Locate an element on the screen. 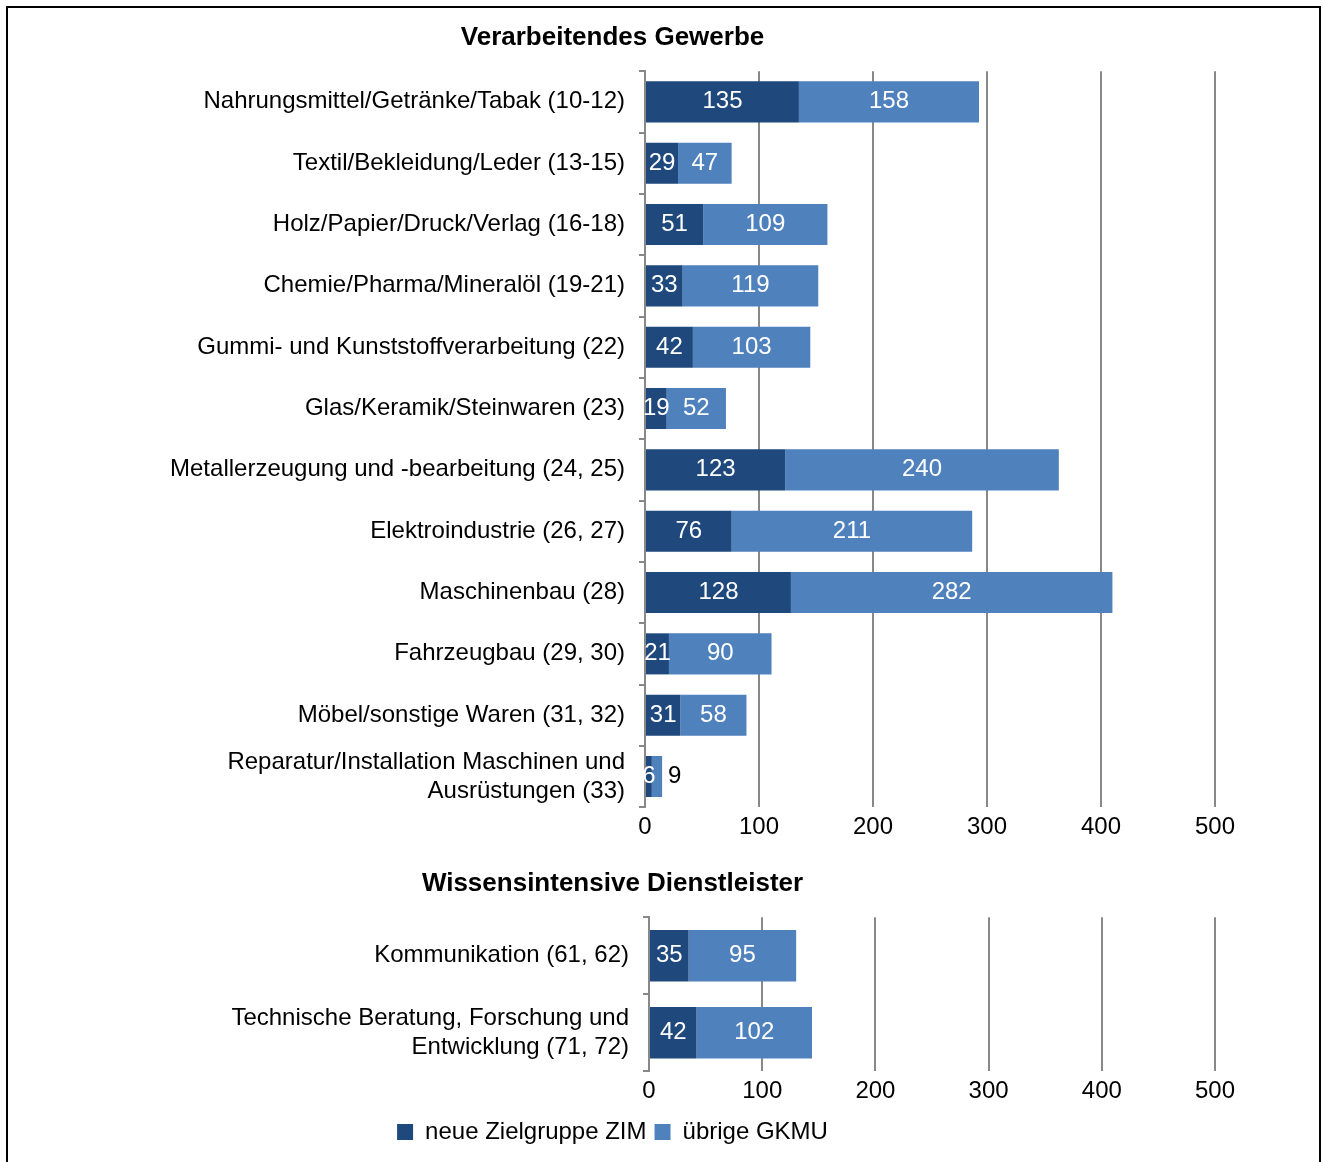 The height and width of the screenshot is (1162, 1323). data-label: 58 is located at coordinates (713, 713).